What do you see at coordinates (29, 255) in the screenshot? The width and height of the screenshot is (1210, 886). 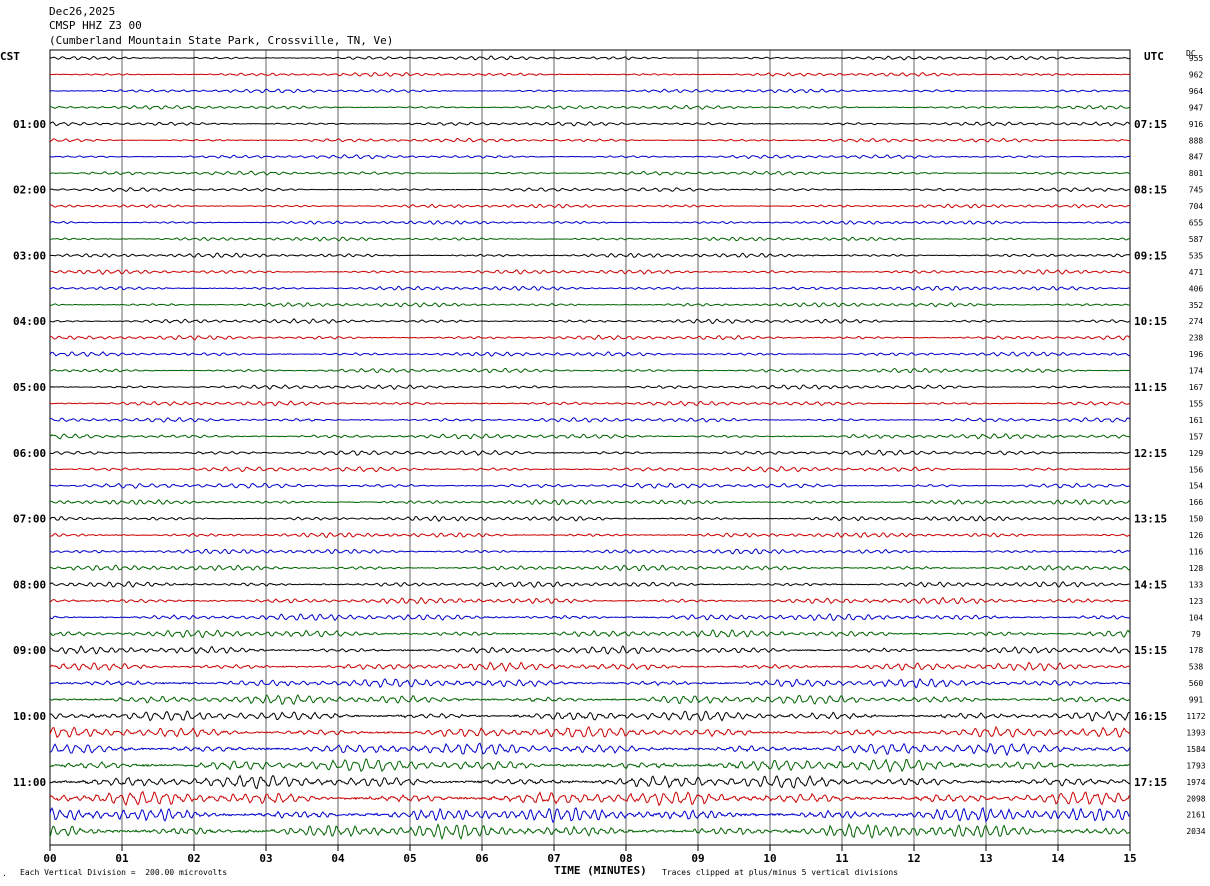 I see `left-hour-label: 03:00` at bounding box center [29, 255].